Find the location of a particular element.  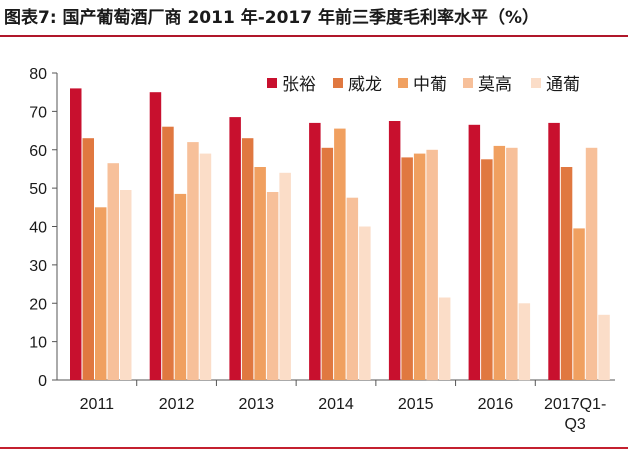

y-tick-label: 40 is located at coordinates (38, 228).